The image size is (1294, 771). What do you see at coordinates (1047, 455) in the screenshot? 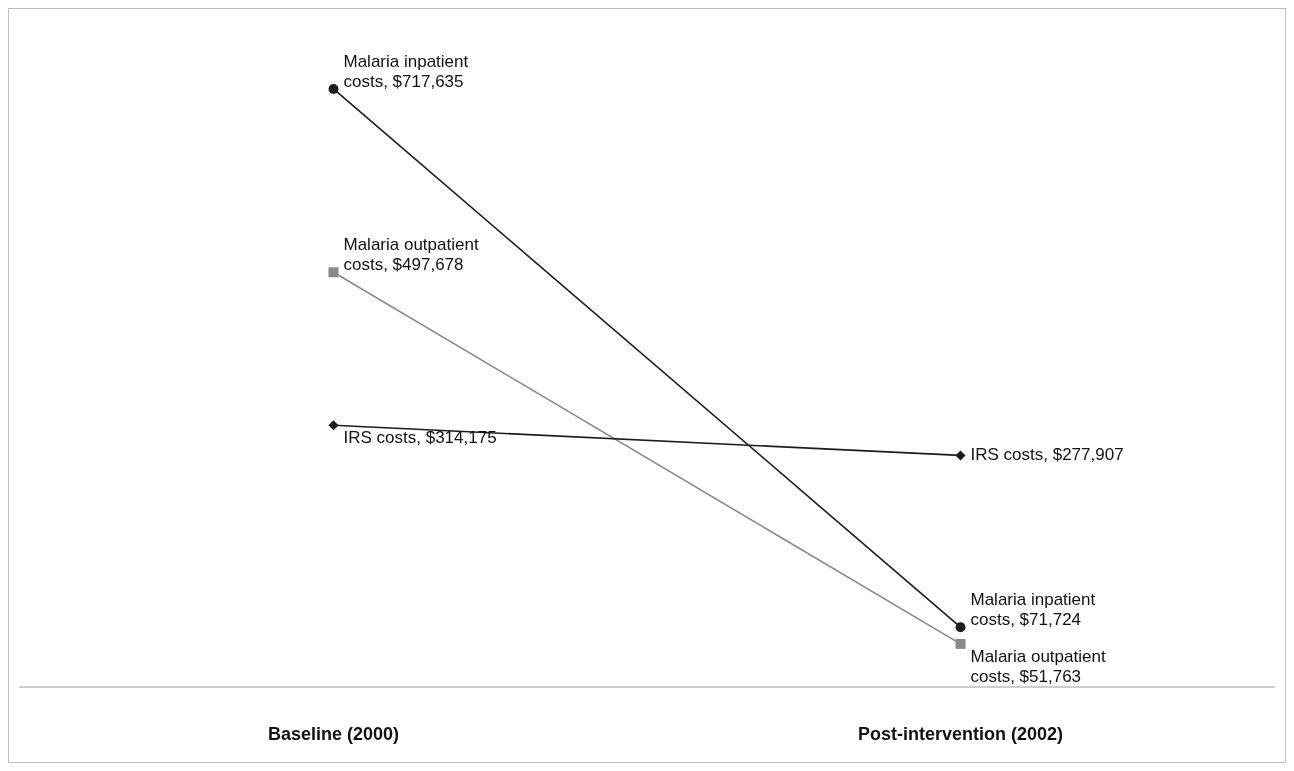
I see `data-label: IRS costs, $277,907` at bounding box center [1047, 455].